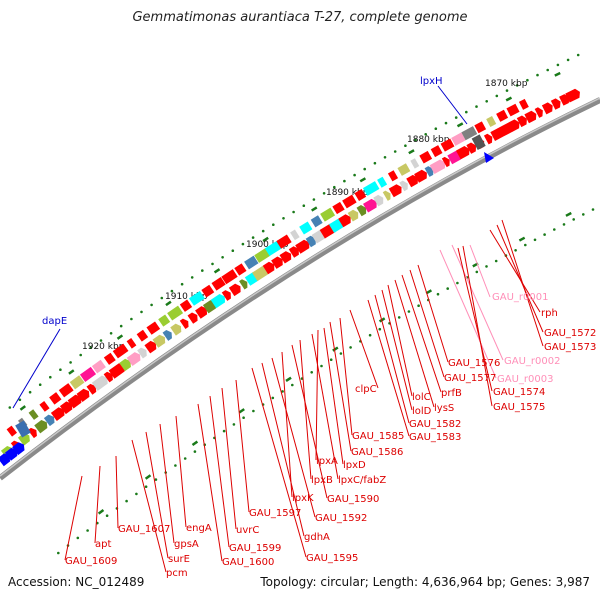  What do you see at coordinates (549, 313) in the screenshot?
I see `gene-label: rph` at bounding box center [549, 313].